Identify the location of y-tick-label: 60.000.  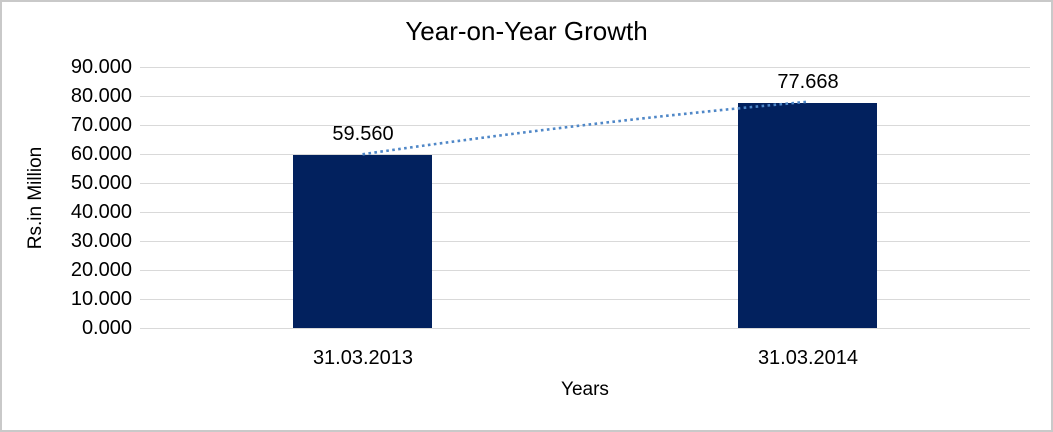
(101, 154).